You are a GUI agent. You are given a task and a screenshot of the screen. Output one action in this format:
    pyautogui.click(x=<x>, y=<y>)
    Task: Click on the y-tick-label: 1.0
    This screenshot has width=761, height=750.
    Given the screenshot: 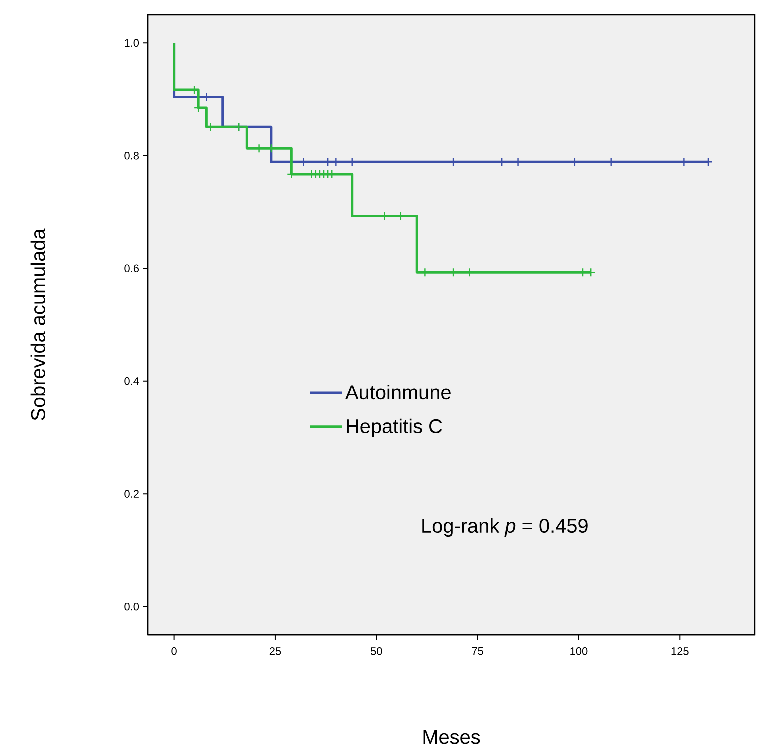 What is the action you would take?
    pyautogui.click(x=132, y=43)
    